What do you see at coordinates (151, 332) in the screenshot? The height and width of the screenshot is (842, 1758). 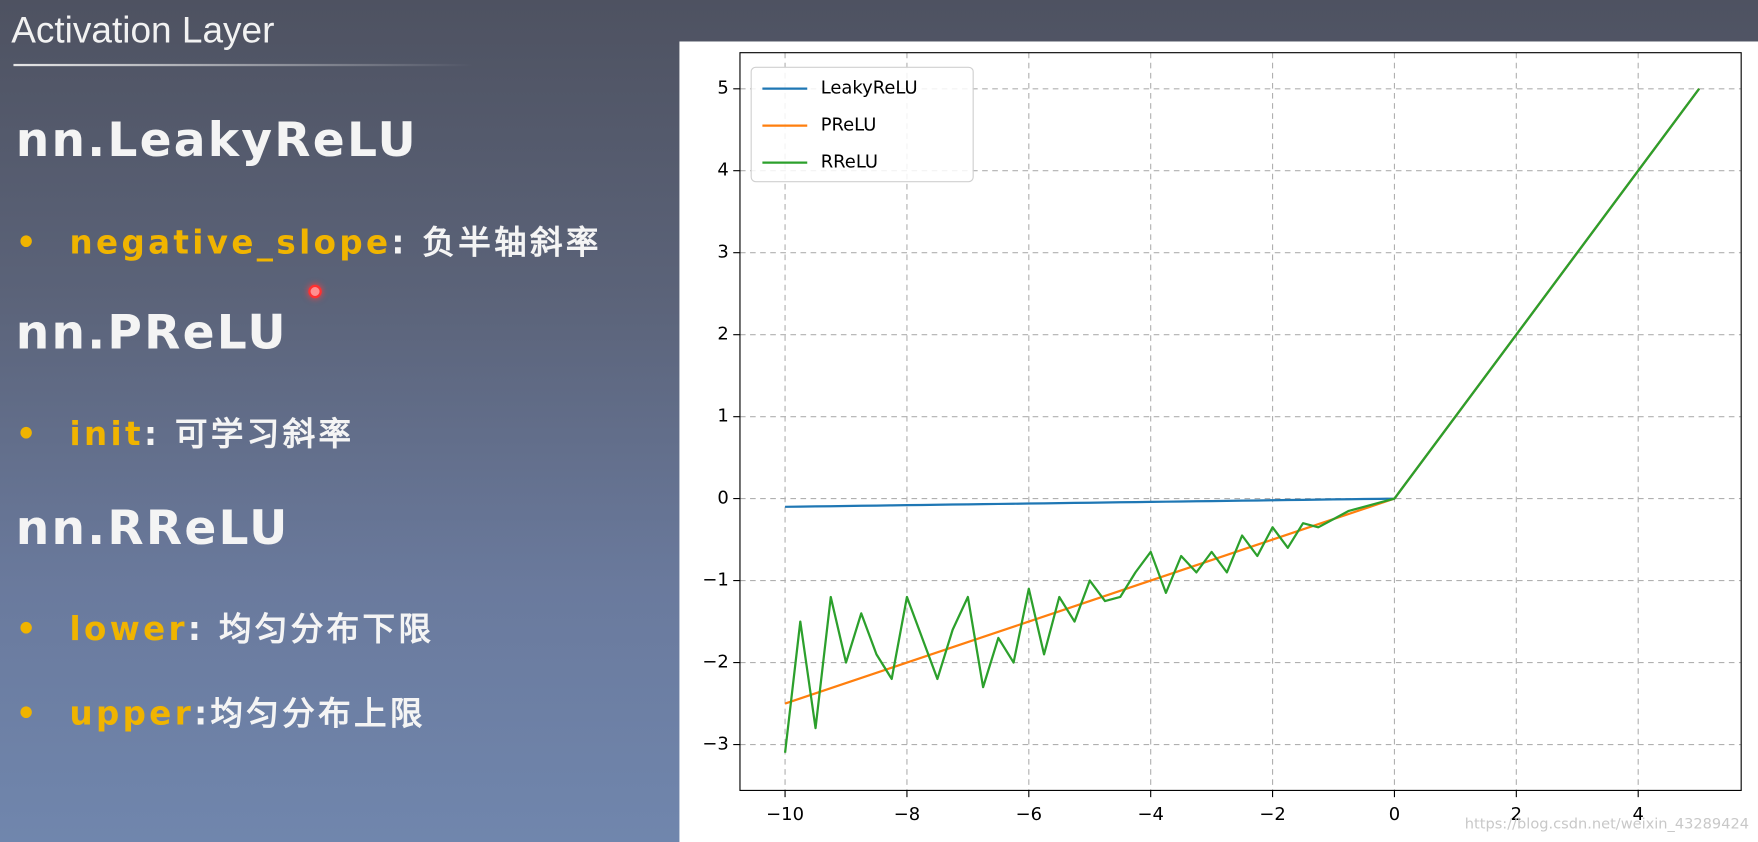 I see `section-heading: nn.PReLU` at bounding box center [151, 332].